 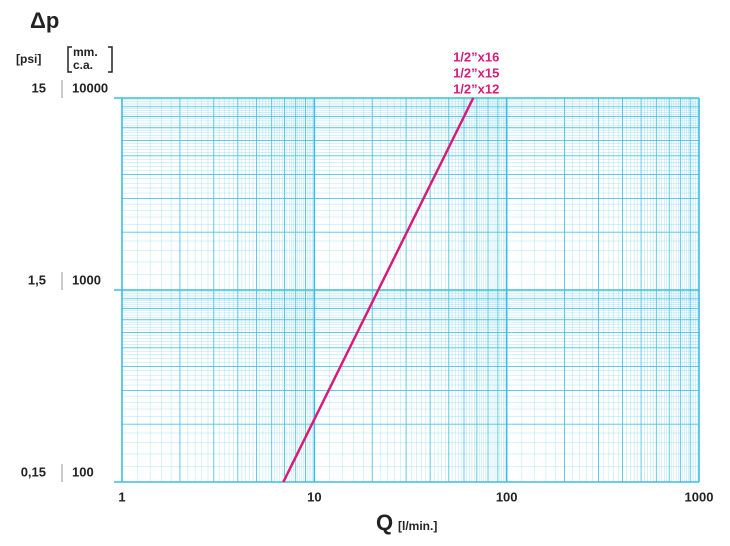 What do you see at coordinates (83, 471) in the screenshot?
I see `y-tick-label: 100` at bounding box center [83, 471].